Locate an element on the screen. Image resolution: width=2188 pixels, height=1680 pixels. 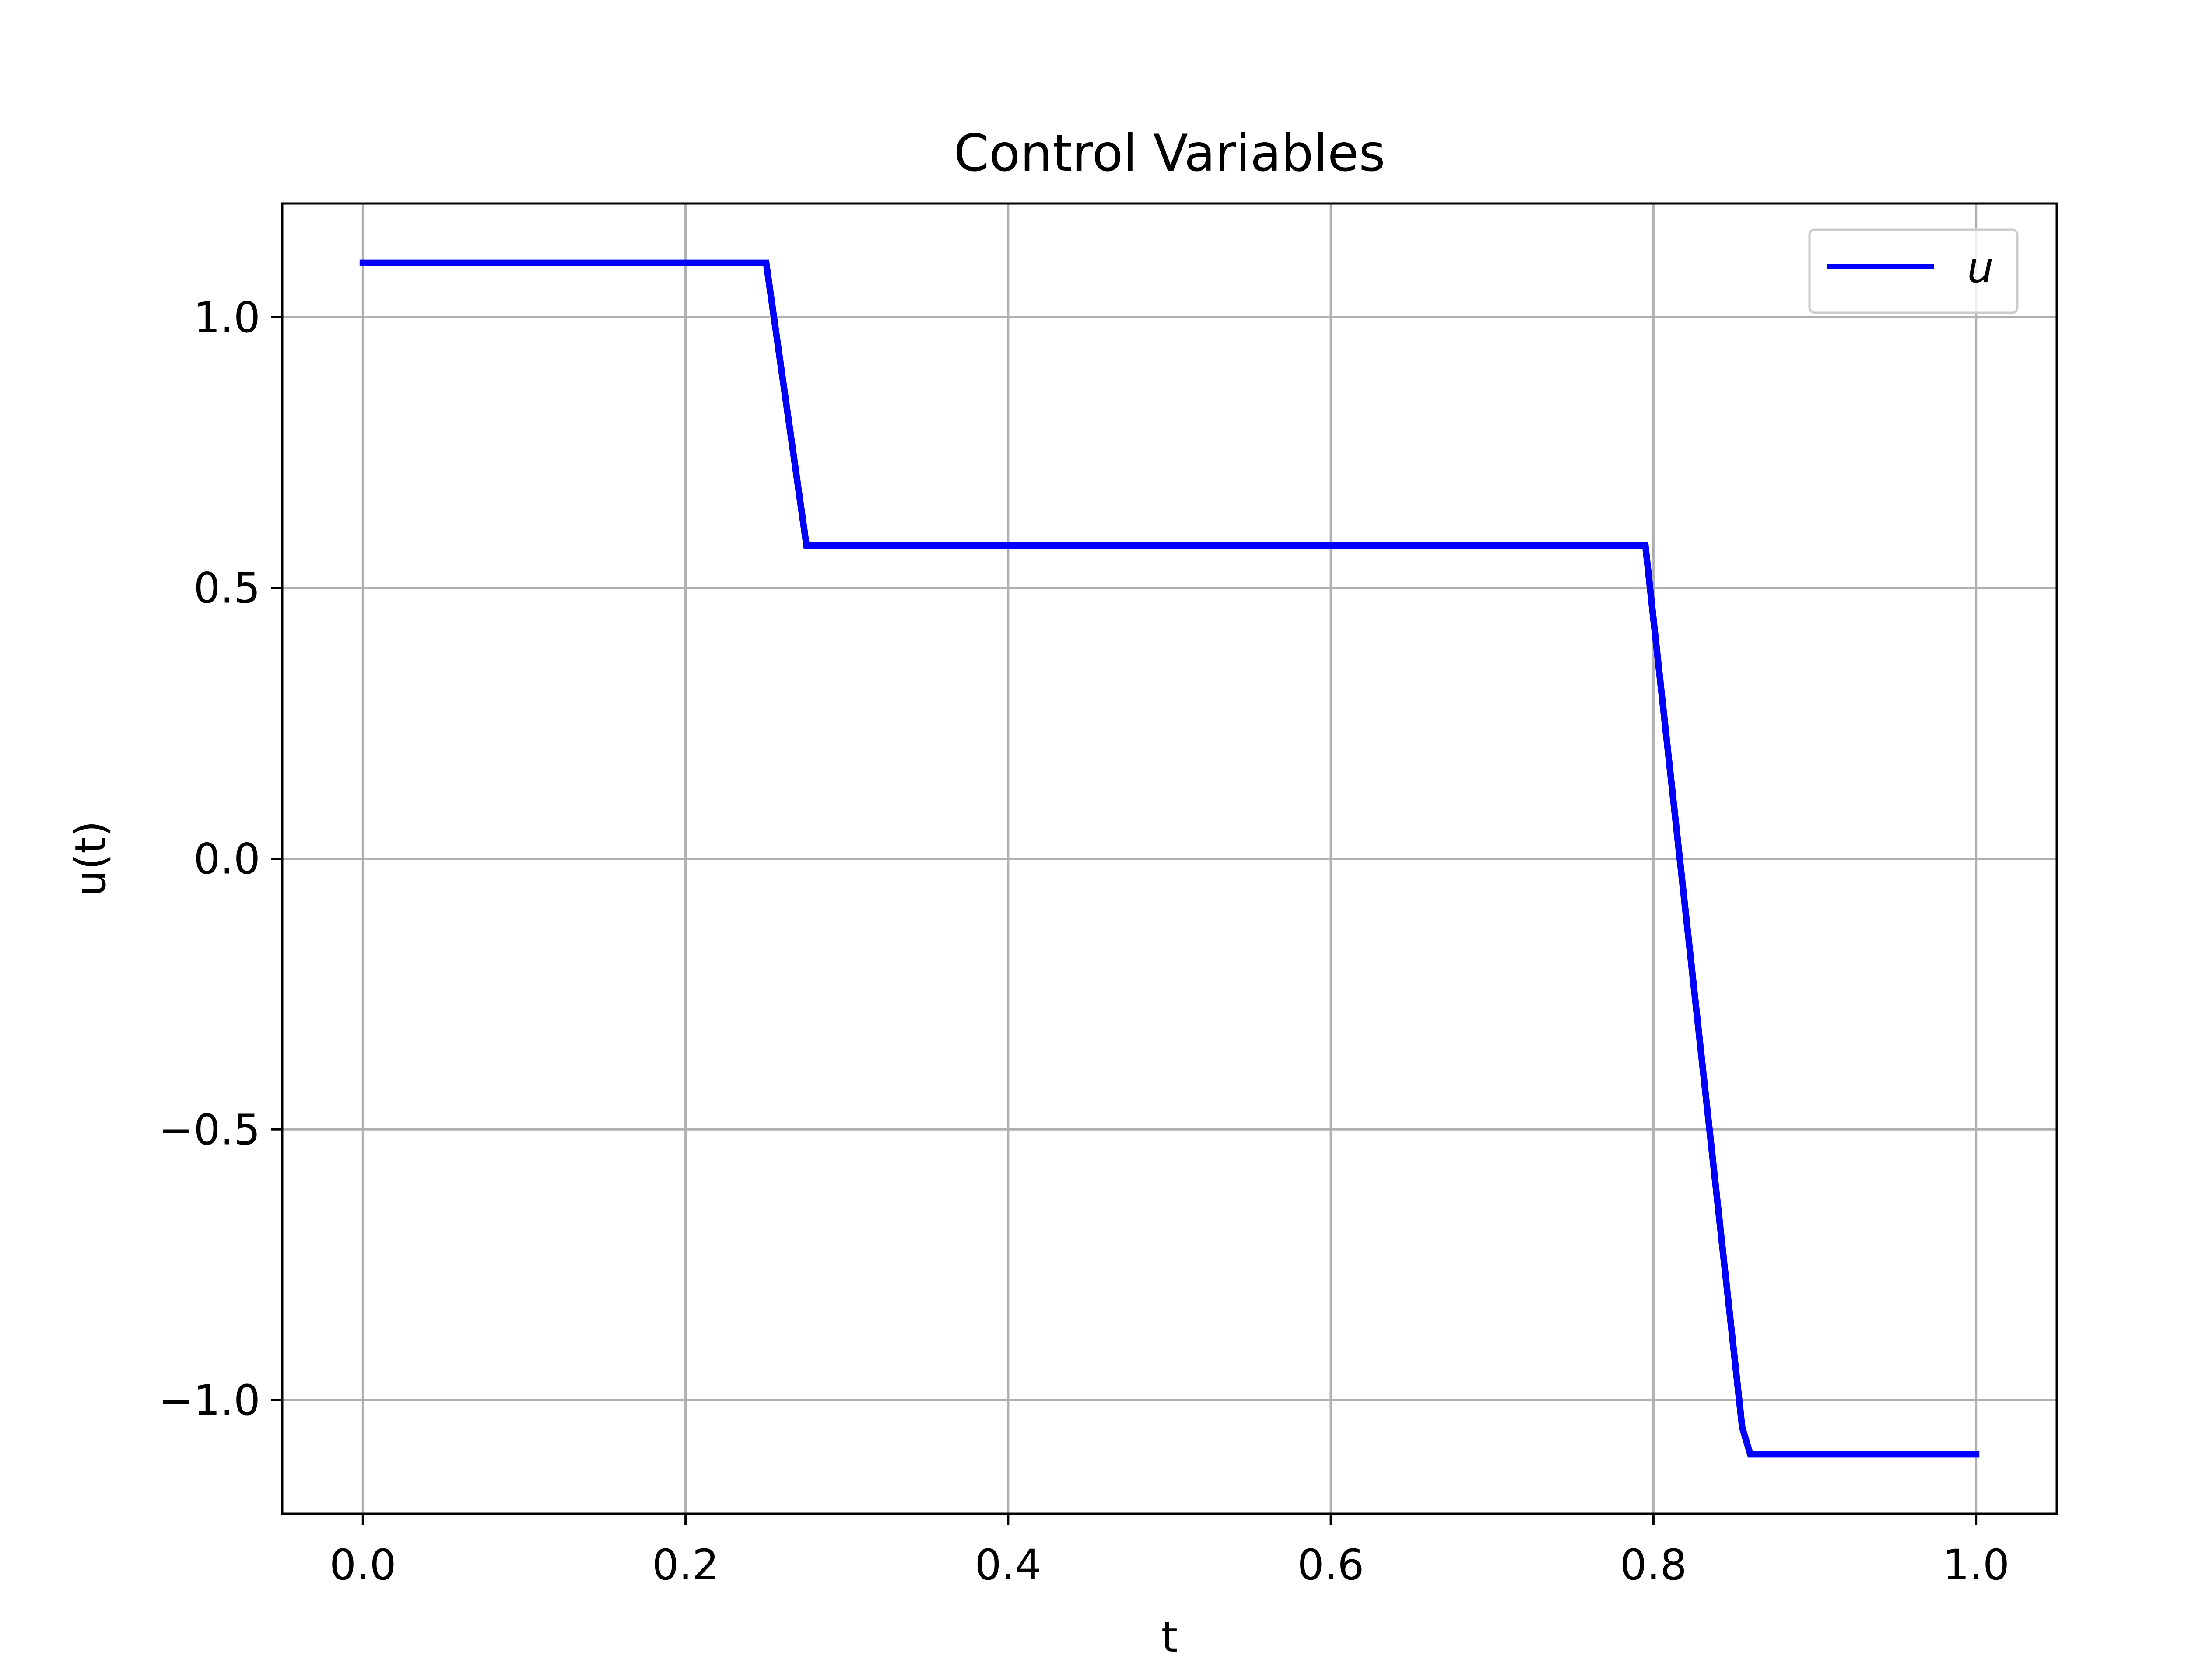
y-tick-label: 0.5 is located at coordinates (226, 588).